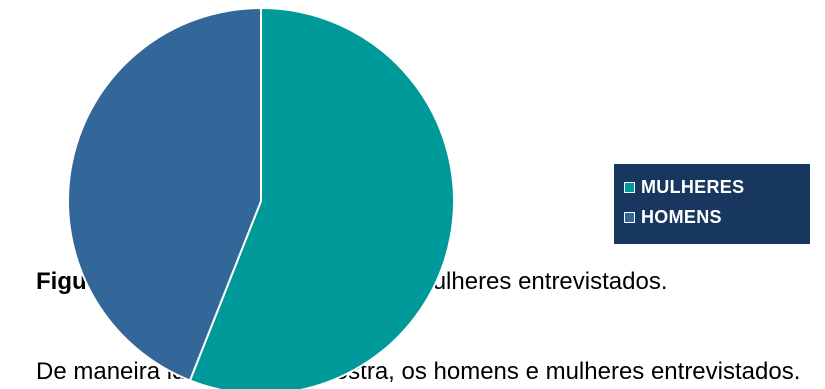  What do you see at coordinates (629, 187) in the screenshot?
I see `legend-swatch-mulheres` at bounding box center [629, 187].